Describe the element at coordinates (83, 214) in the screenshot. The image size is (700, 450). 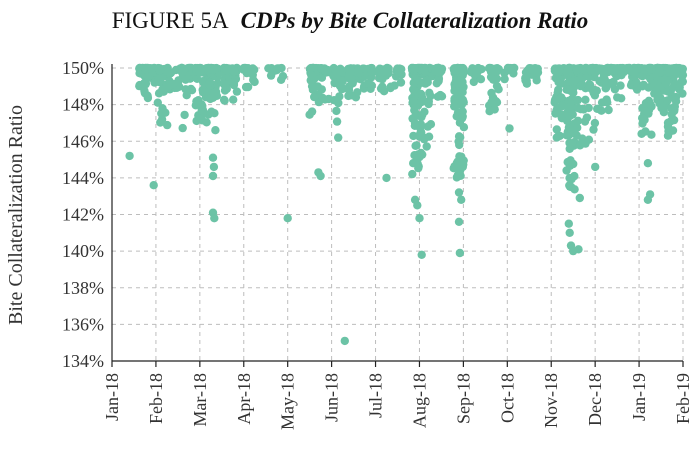
I see `y-tick-labels: 134% 136% 138% 140% 142% 144% 146% 148% 150%` at that location.